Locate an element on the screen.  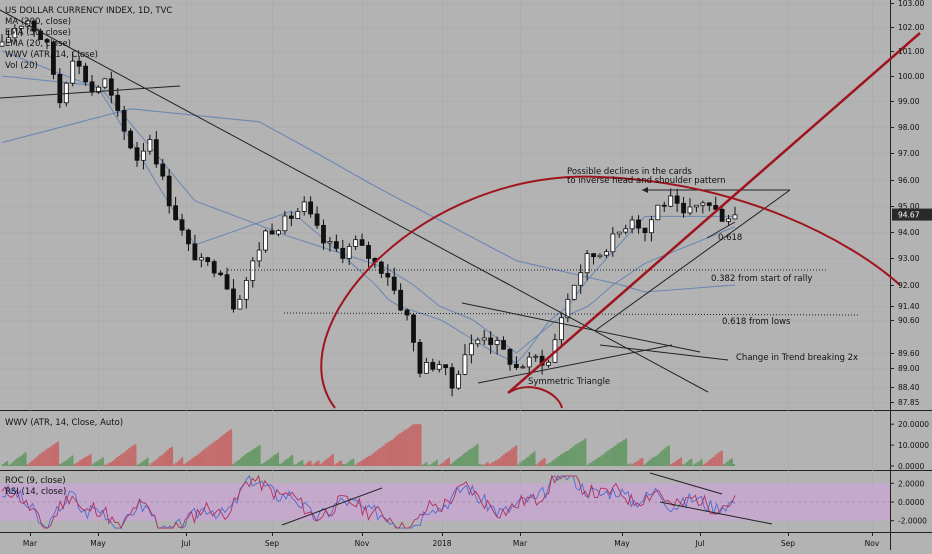
last-price-tag is located at coordinates (912, 214).